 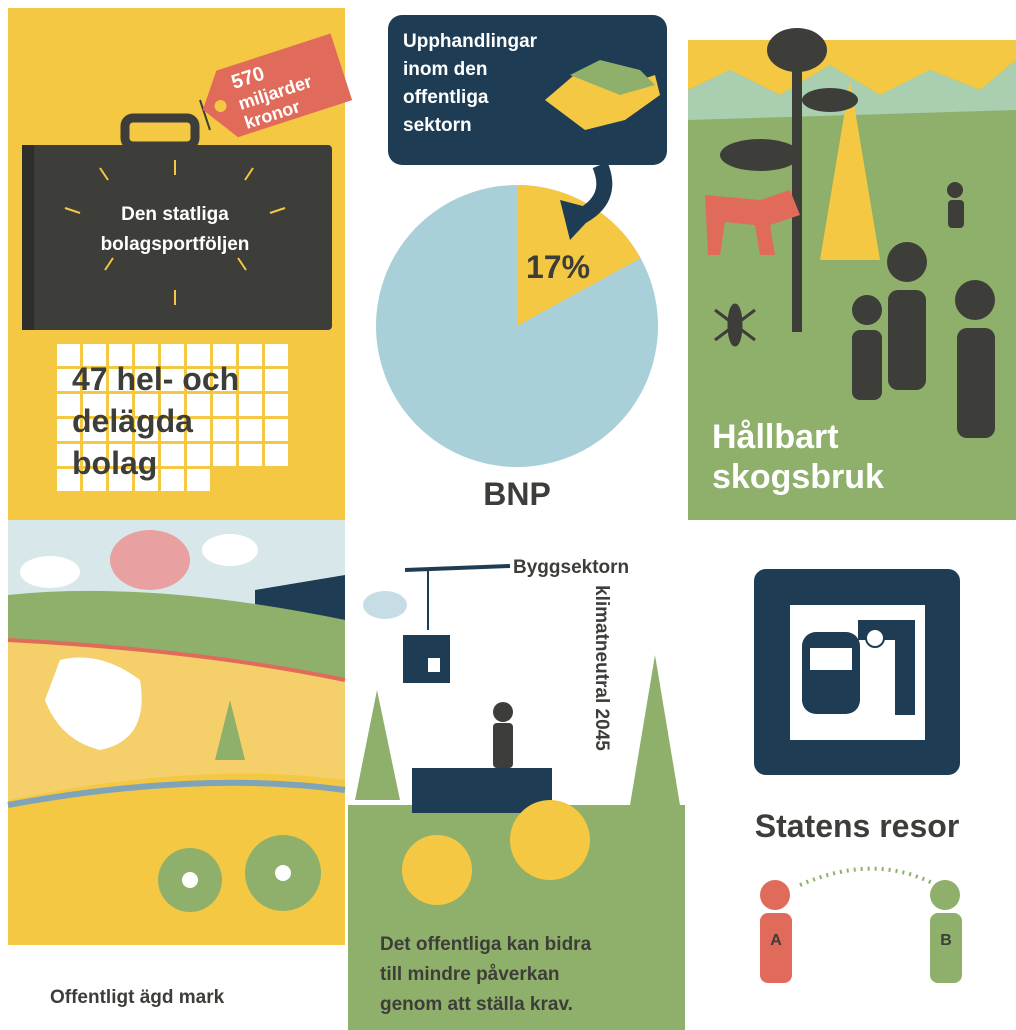 What do you see at coordinates (602, 95) in the screenshot?
I see `handshake` at bounding box center [602, 95].